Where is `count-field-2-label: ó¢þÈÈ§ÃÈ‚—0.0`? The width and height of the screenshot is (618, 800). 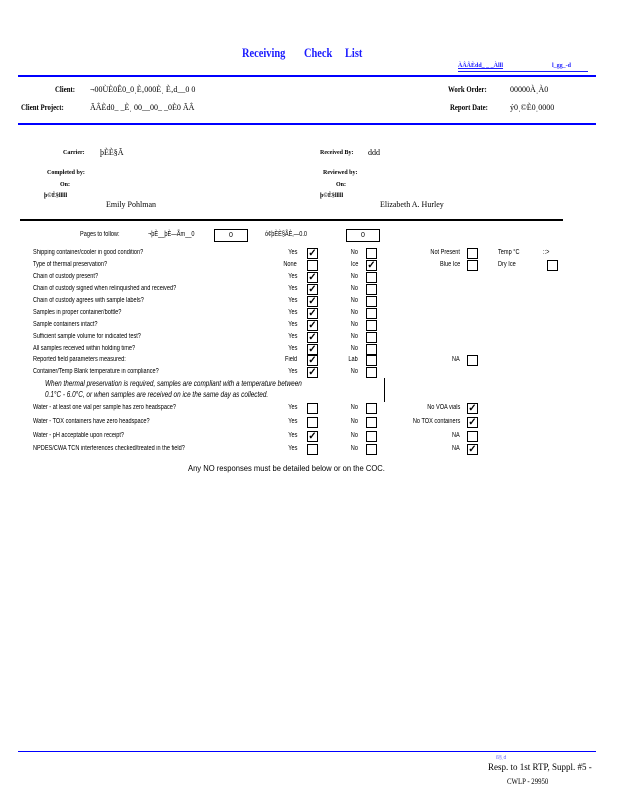
count-field-2-label: ó¢þÈÈ§ÃÈ‚—0.0 is located at coordinates (286, 234).